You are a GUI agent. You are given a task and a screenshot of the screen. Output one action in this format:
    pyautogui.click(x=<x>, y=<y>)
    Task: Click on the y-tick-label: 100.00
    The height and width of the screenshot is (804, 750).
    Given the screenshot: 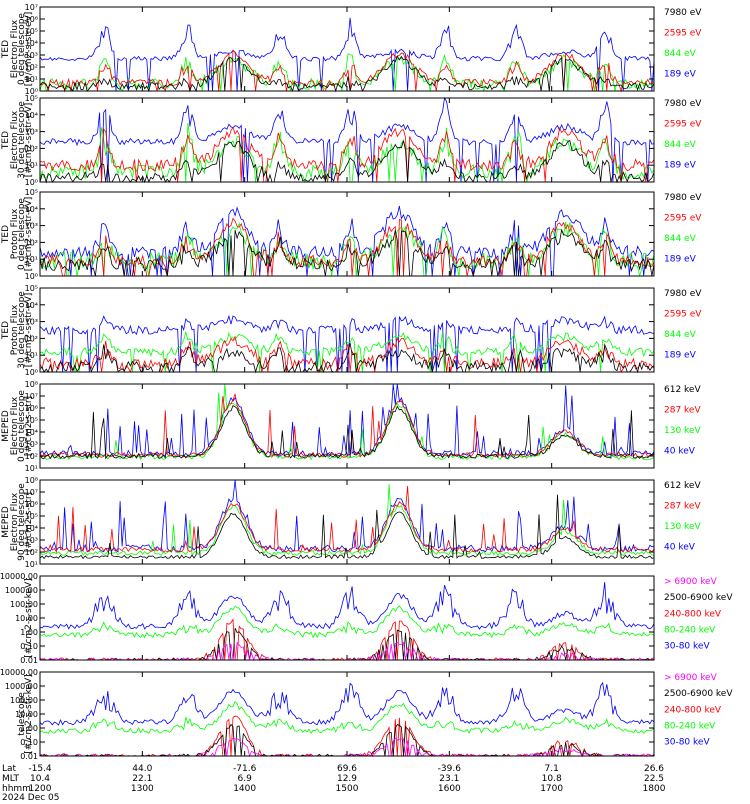 What is the action you would take?
    pyautogui.click(x=24, y=700)
    